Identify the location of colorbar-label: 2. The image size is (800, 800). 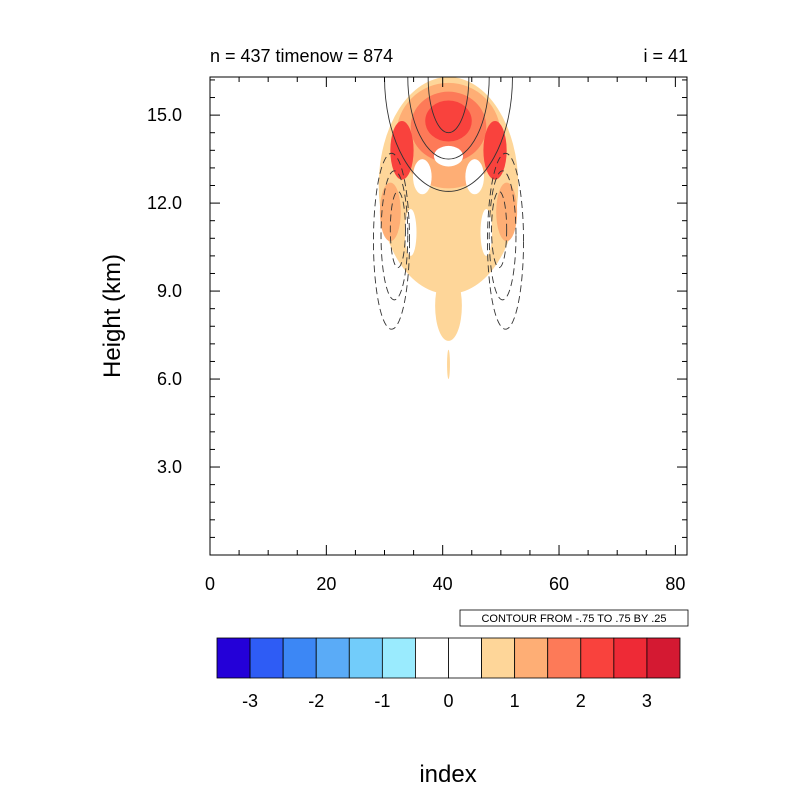
(581, 701).